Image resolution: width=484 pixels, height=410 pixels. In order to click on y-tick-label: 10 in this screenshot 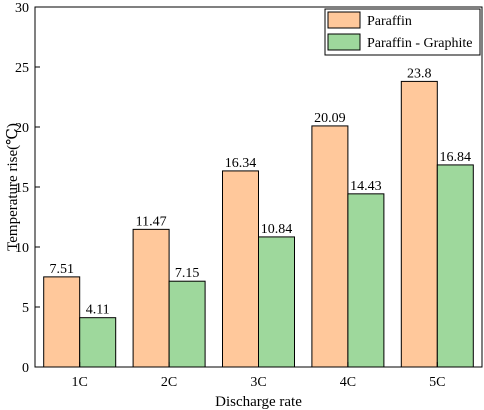, I will do `click(22, 248)`.